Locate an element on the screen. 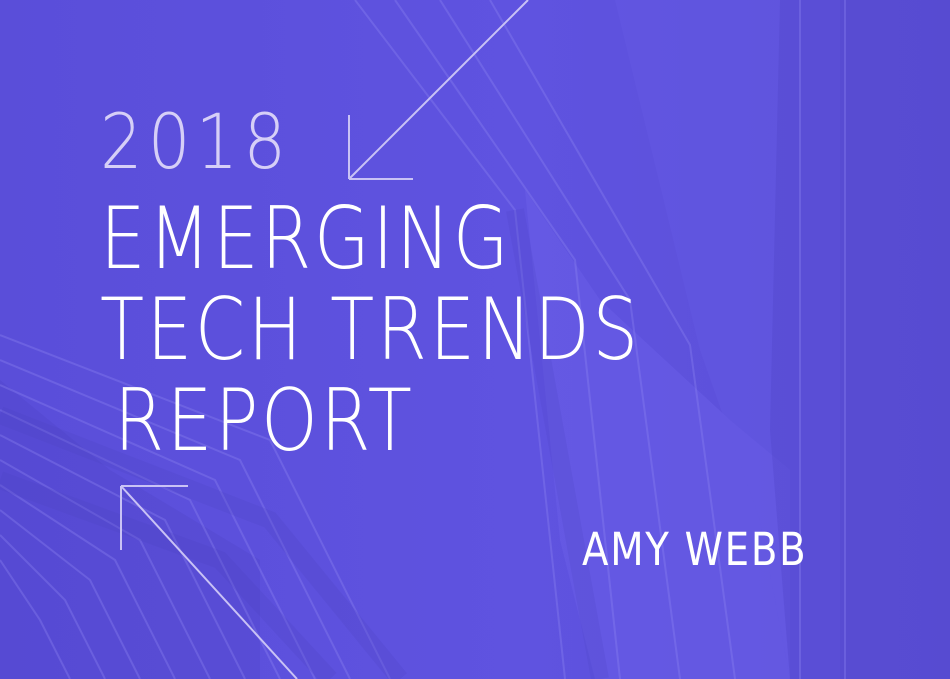  title-line-3: REPORT is located at coordinates (264, 421).